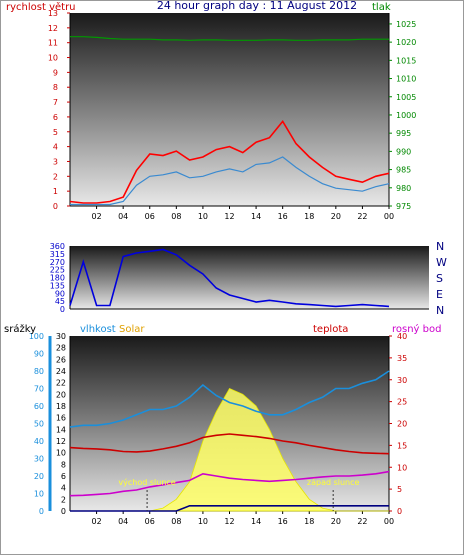  What do you see at coordinates (39, 424) in the screenshot?
I see `tick-label-humidity: 50` at bounding box center [39, 424].